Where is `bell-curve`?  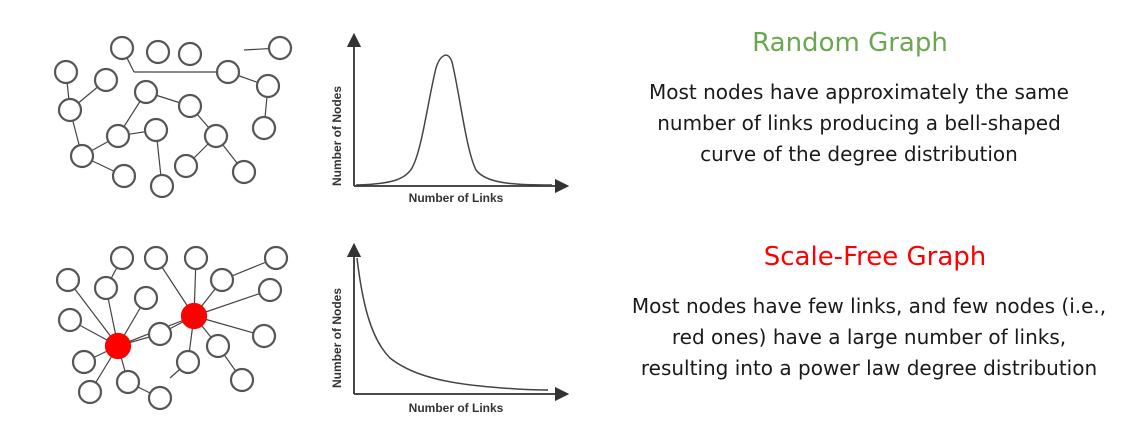
bell-curve is located at coordinates (454, 120).